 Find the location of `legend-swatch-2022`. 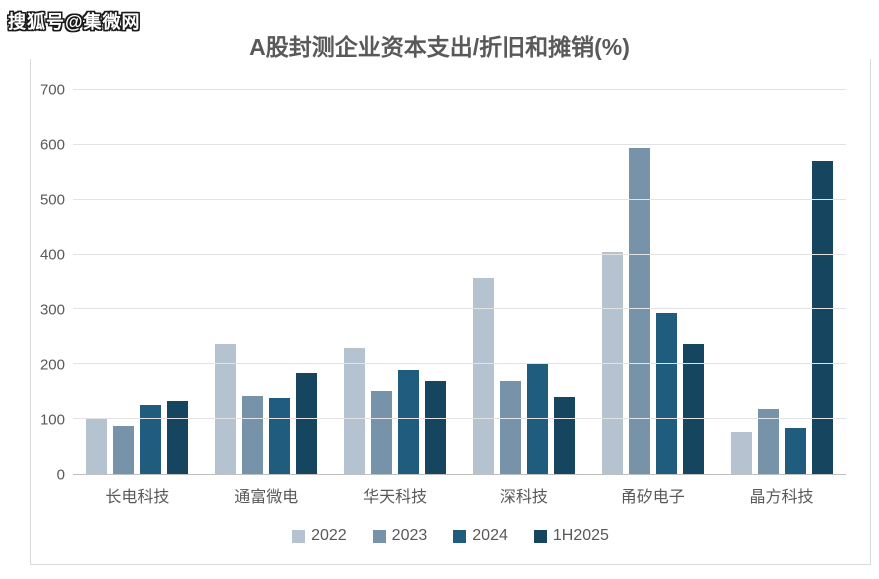

legend-swatch-2022 is located at coordinates (299, 536).